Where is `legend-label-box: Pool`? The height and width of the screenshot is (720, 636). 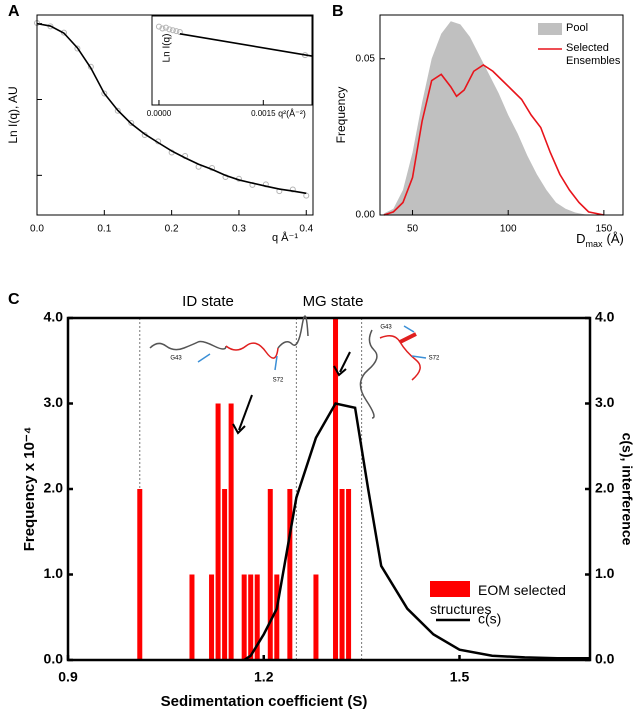 legend-label-box: Pool is located at coordinates (577, 28).